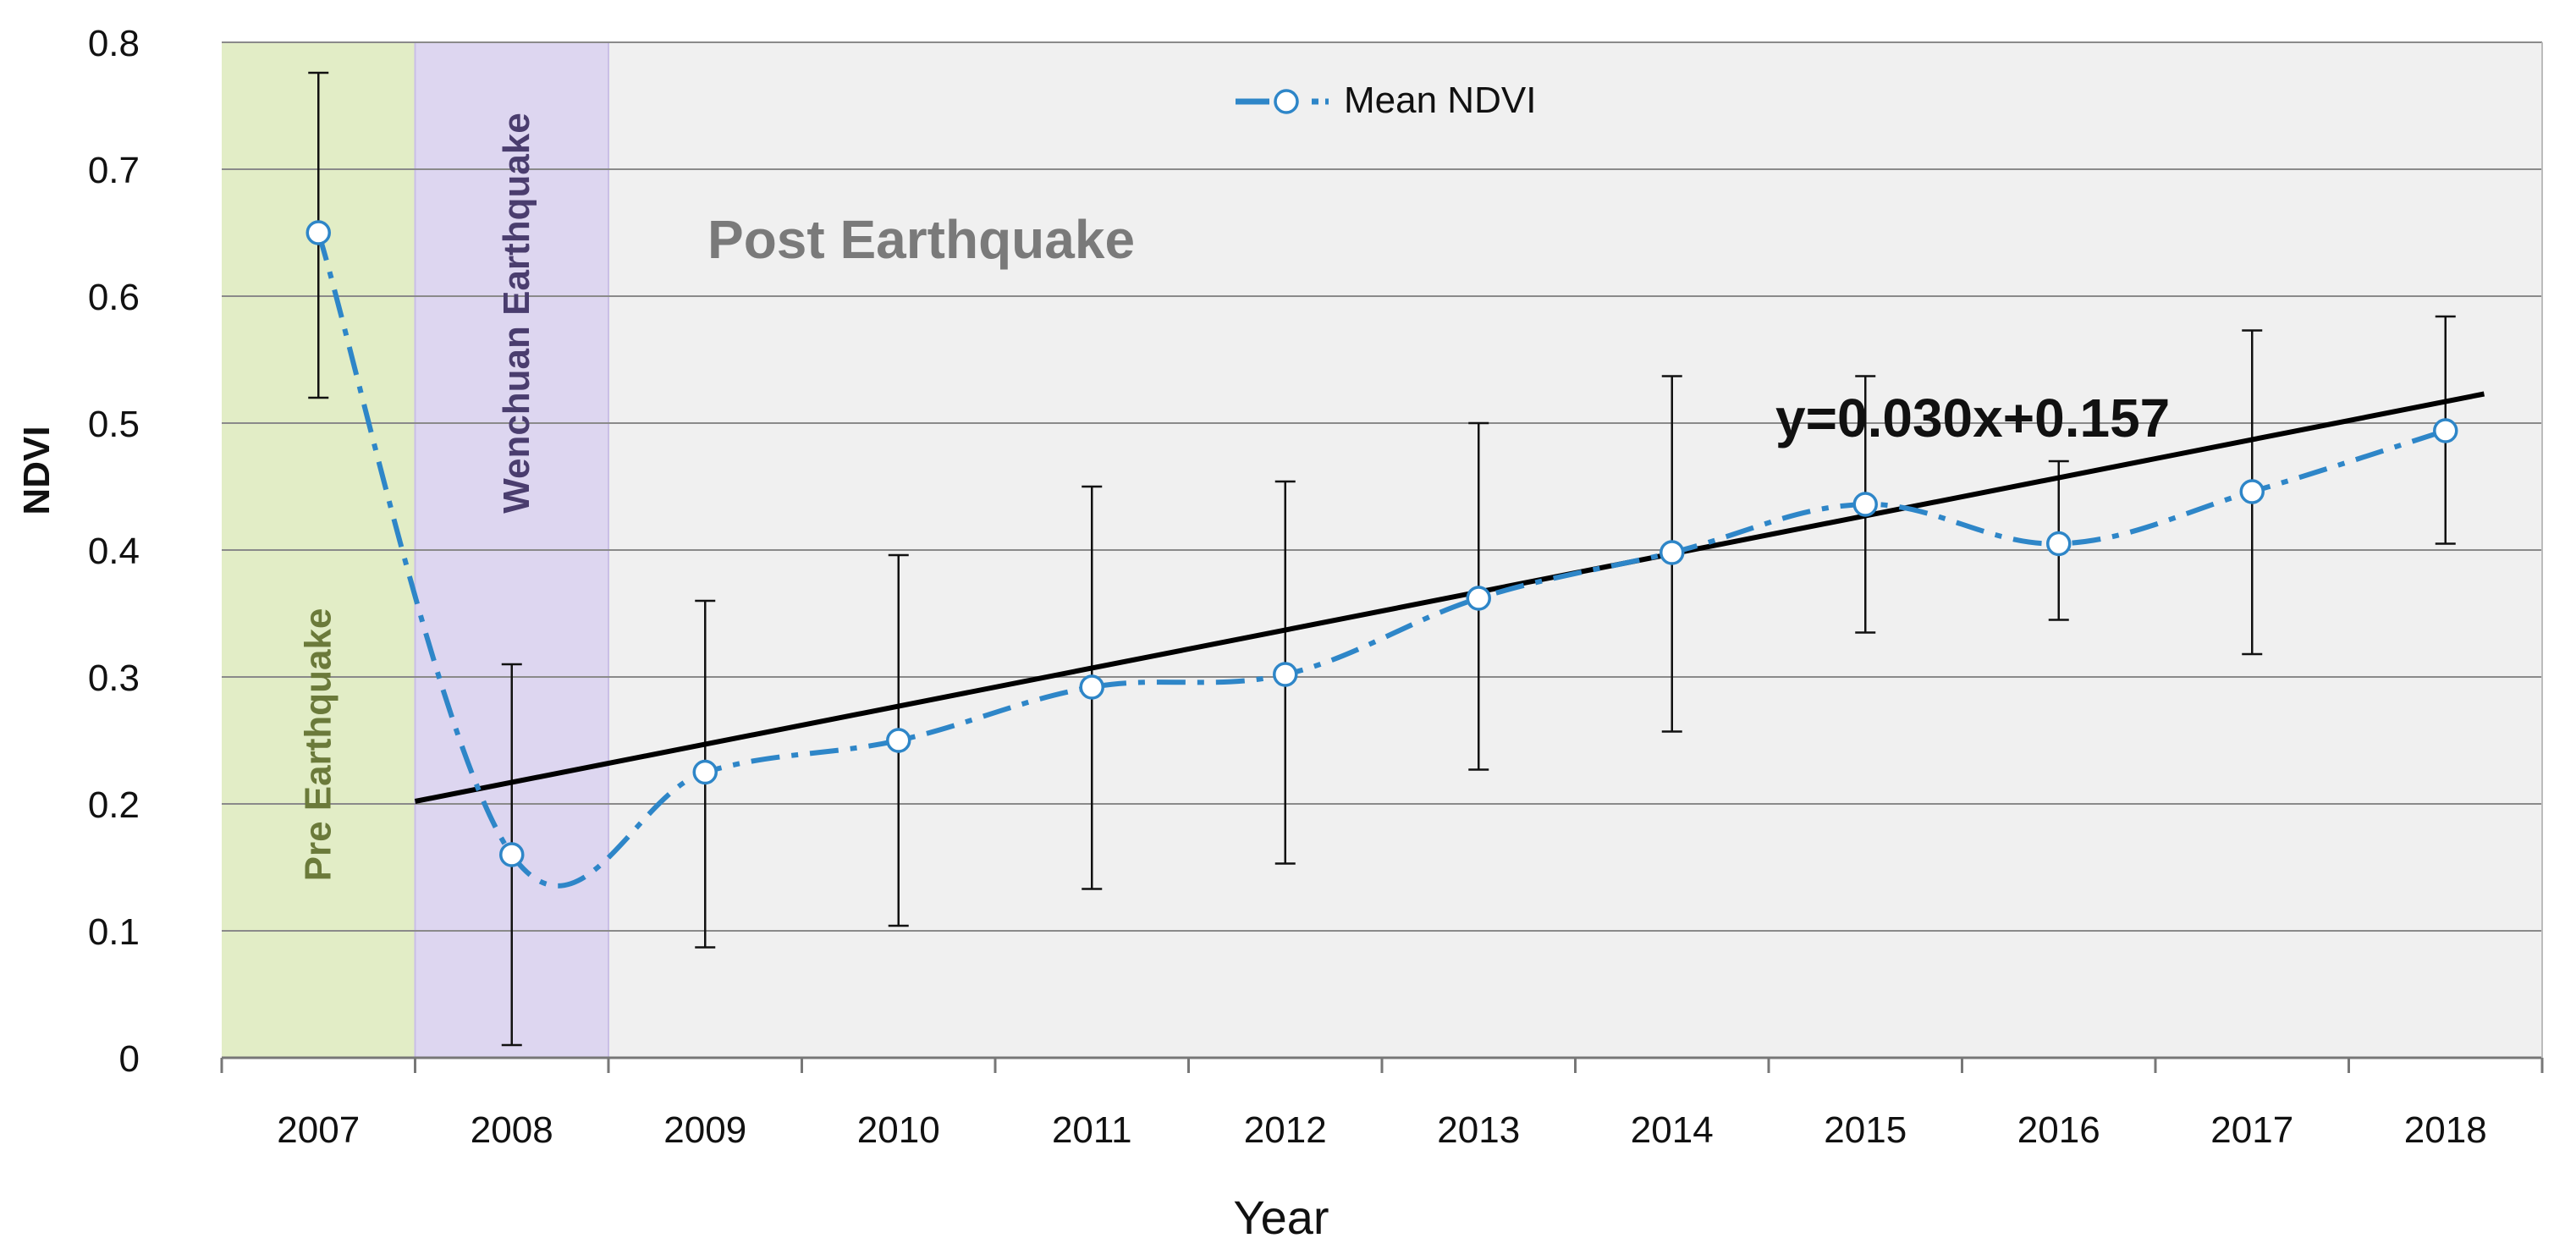 This screenshot has width=2576, height=1249. Describe the element at coordinates (705, 772) in the screenshot. I see `point-2009` at that location.